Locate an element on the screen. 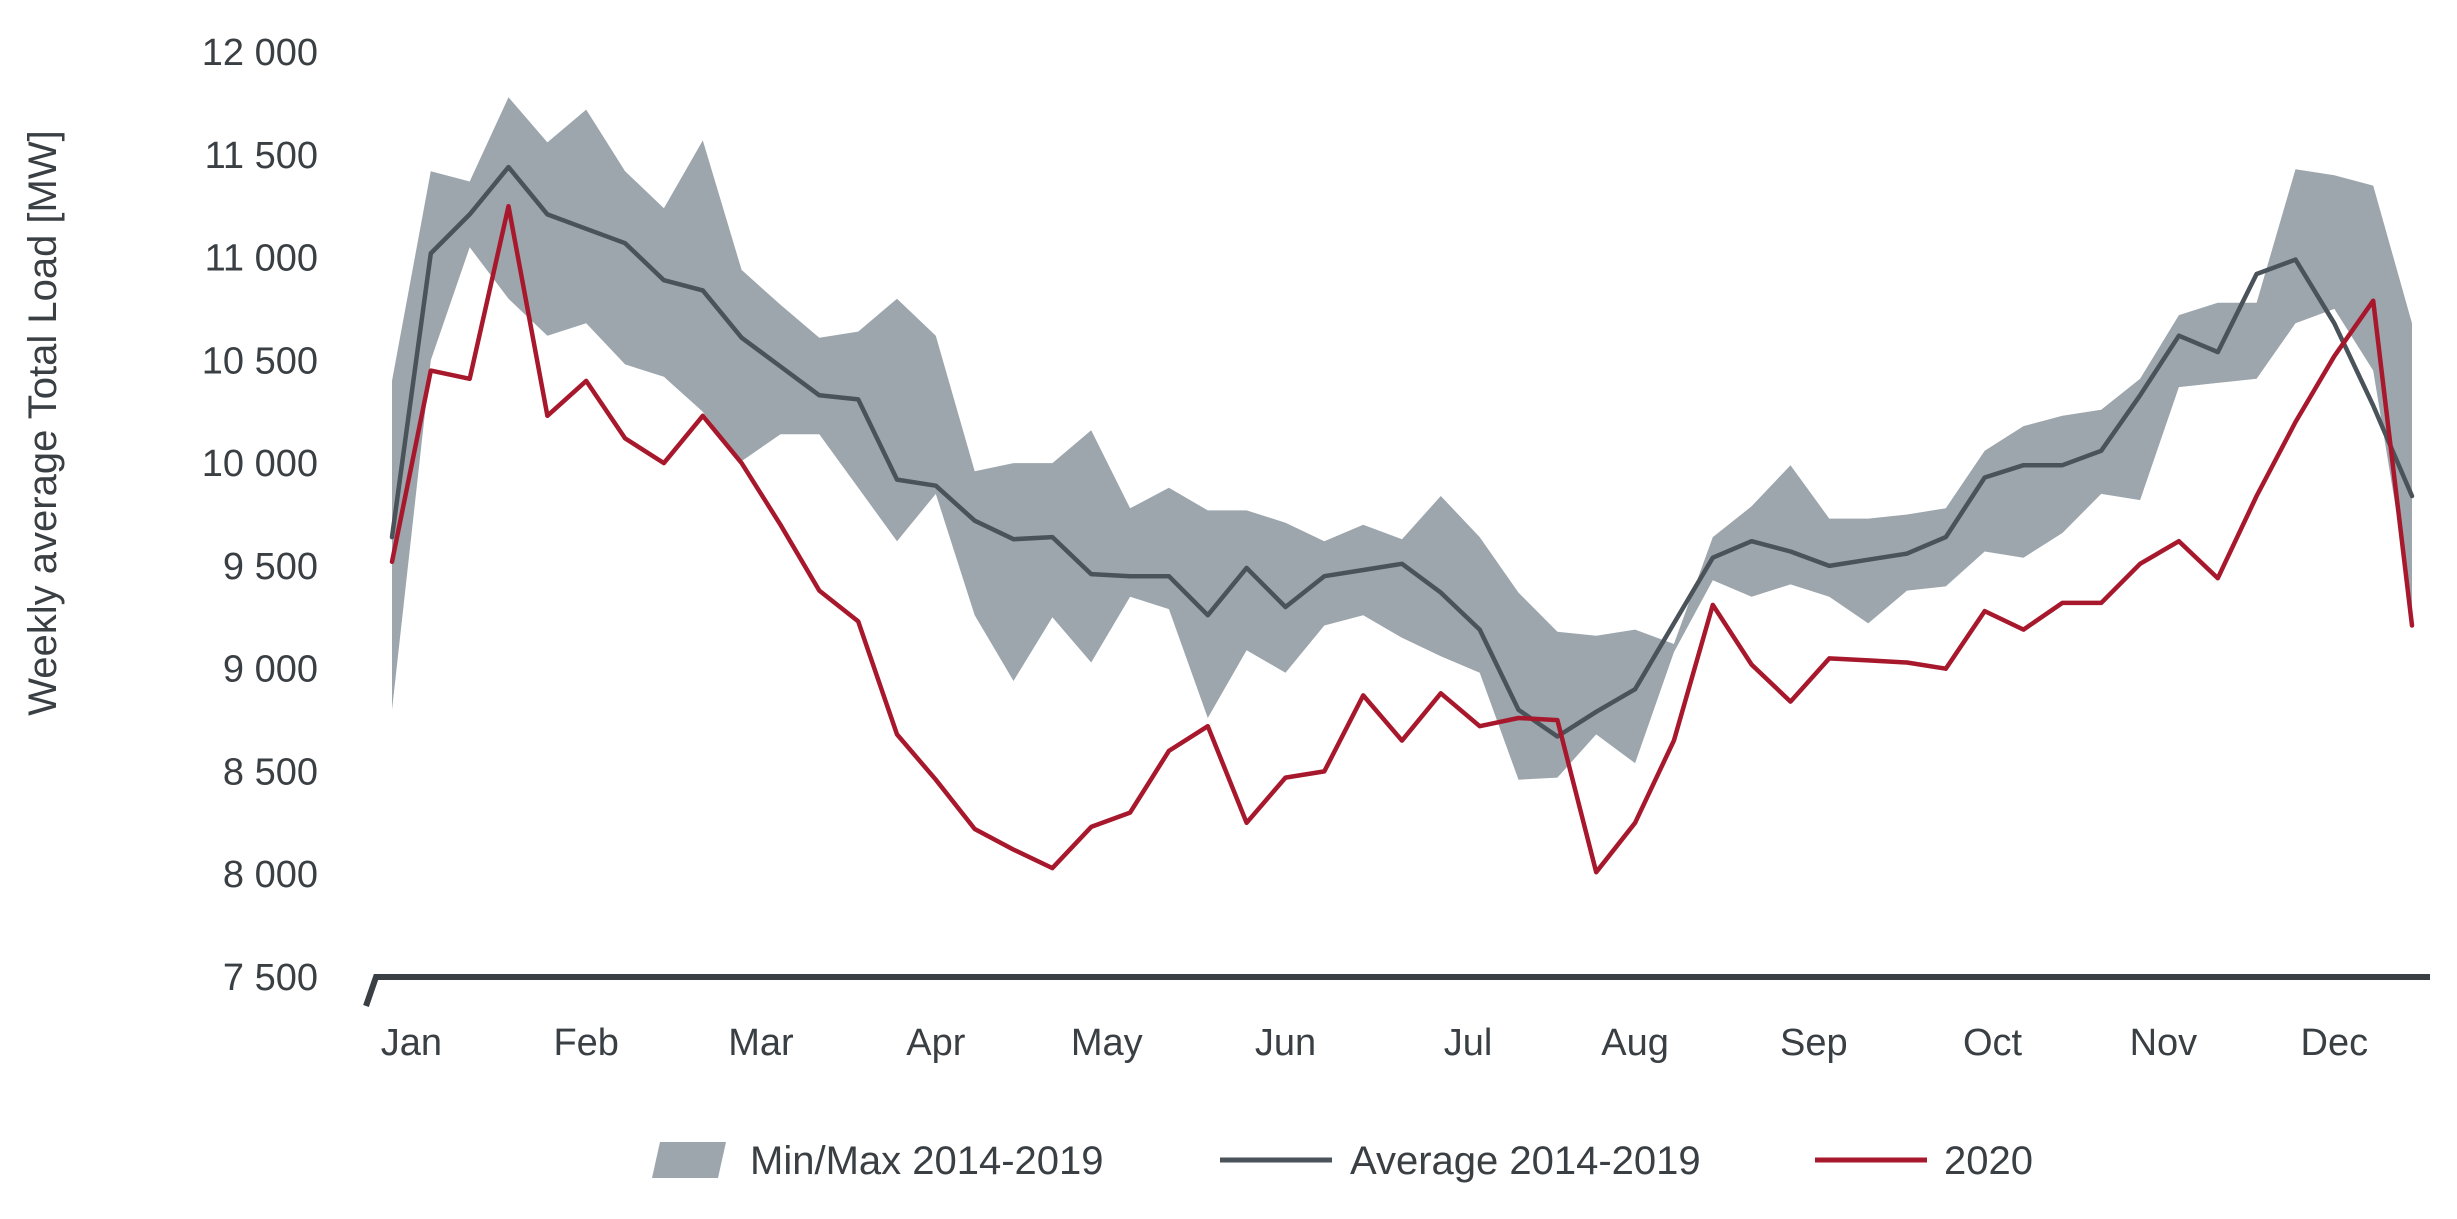  x-axis-line is located at coordinates (1396, 990).